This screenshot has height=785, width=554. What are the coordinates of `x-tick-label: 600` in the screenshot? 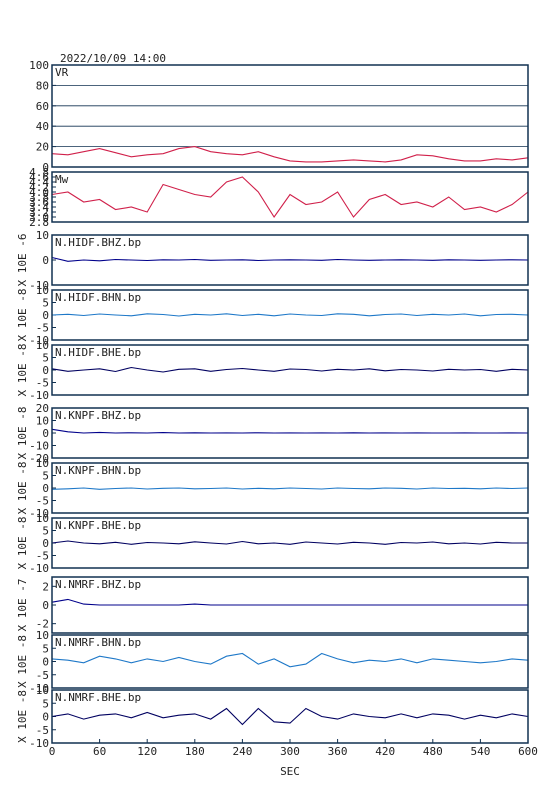 It's located at (528, 751).